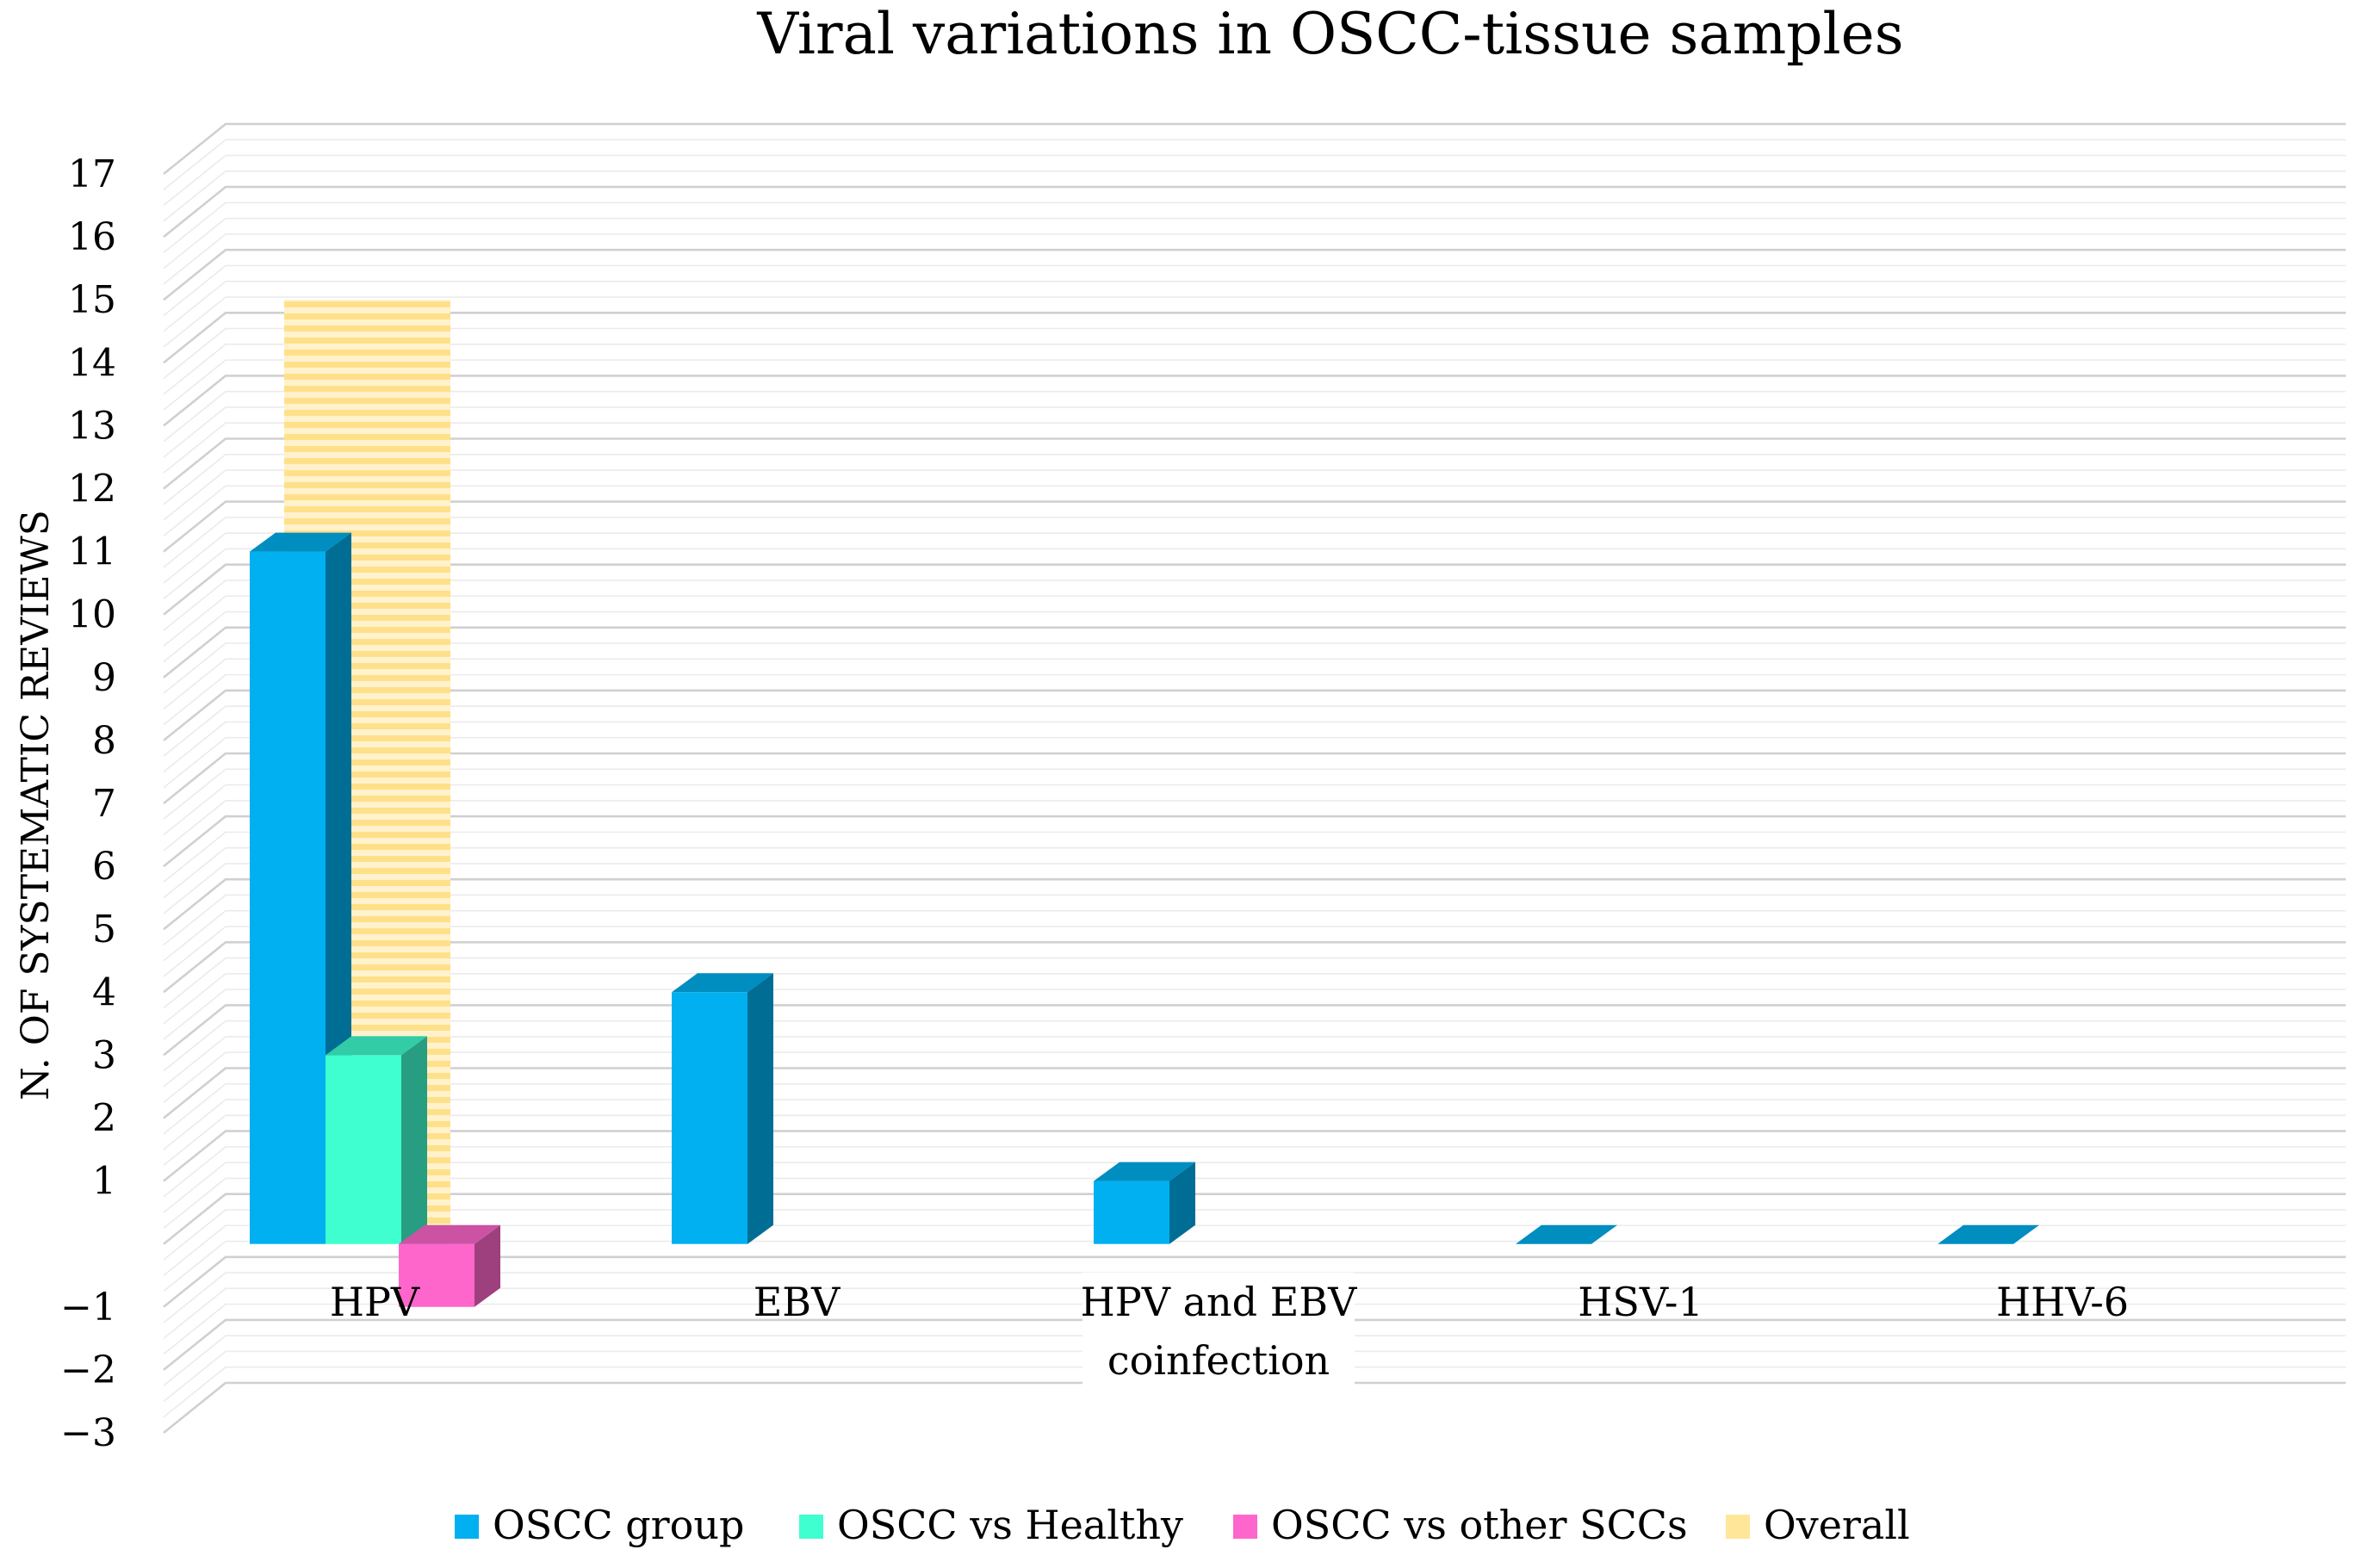 This screenshot has width=2357, height=1568. What do you see at coordinates (104, 741) in the screenshot?
I see `y-tick-label: 8` at bounding box center [104, 741].